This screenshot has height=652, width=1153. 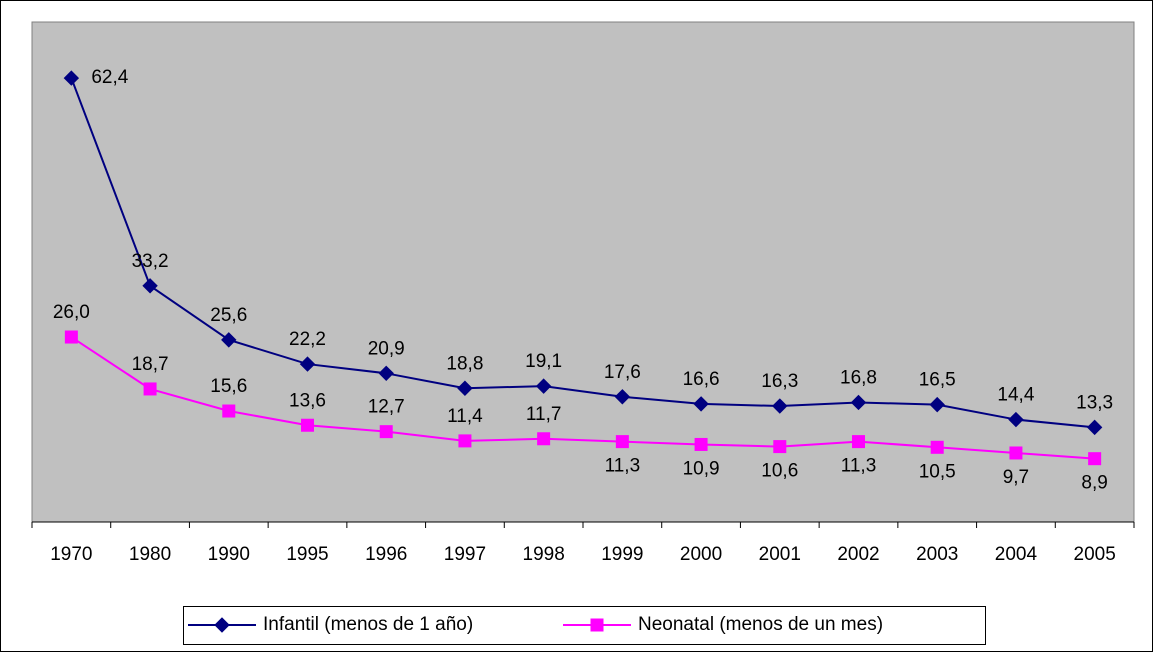 What do you see at coordinates (544, 414) in the screenshot?
I see `data-label: 11,7` at bounding box center [544, 414].